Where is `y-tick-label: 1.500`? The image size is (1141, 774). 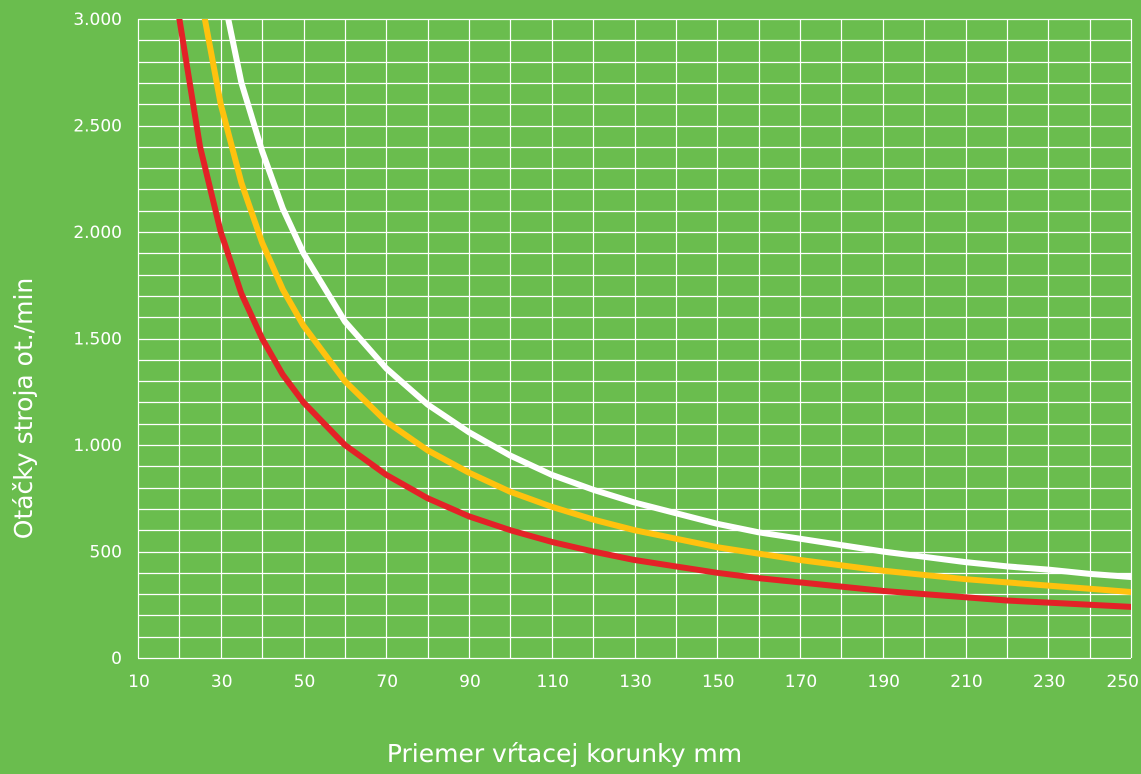 y-tick-label: 1.500 is located at coordinates (97, 340).